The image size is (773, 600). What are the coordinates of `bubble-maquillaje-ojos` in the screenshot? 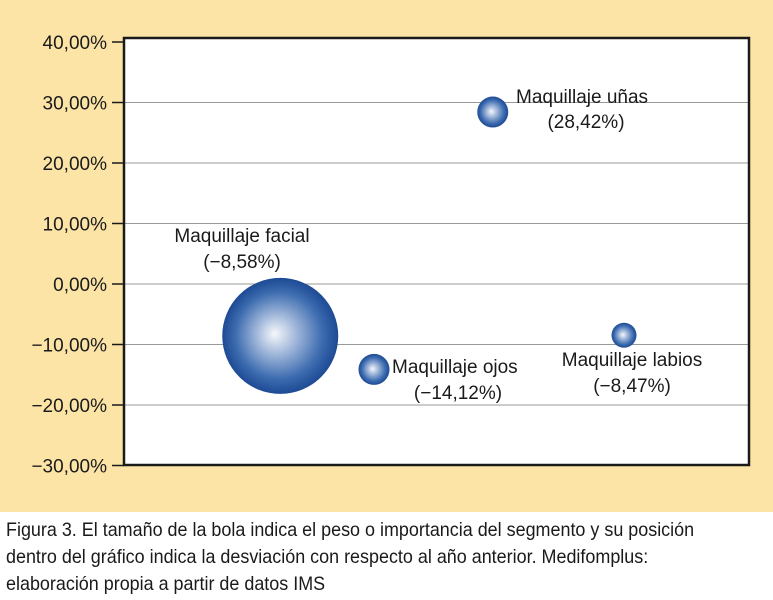 It's located at (374, 369).